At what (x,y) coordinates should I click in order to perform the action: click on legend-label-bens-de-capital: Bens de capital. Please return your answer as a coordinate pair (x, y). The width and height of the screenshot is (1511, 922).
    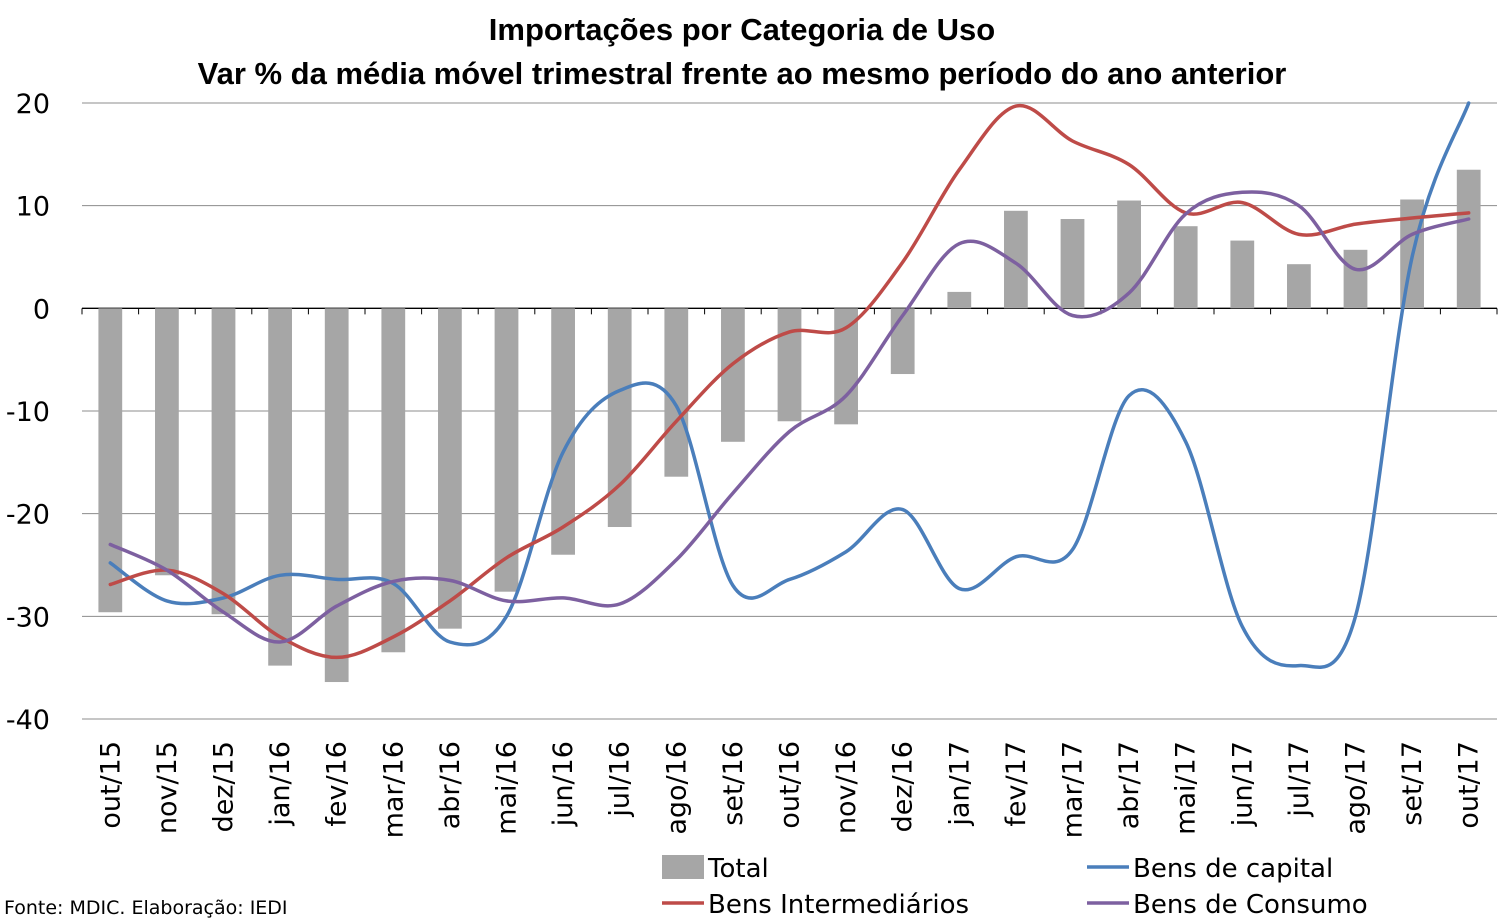
    Looking at the image, I should click on (1233, 869).